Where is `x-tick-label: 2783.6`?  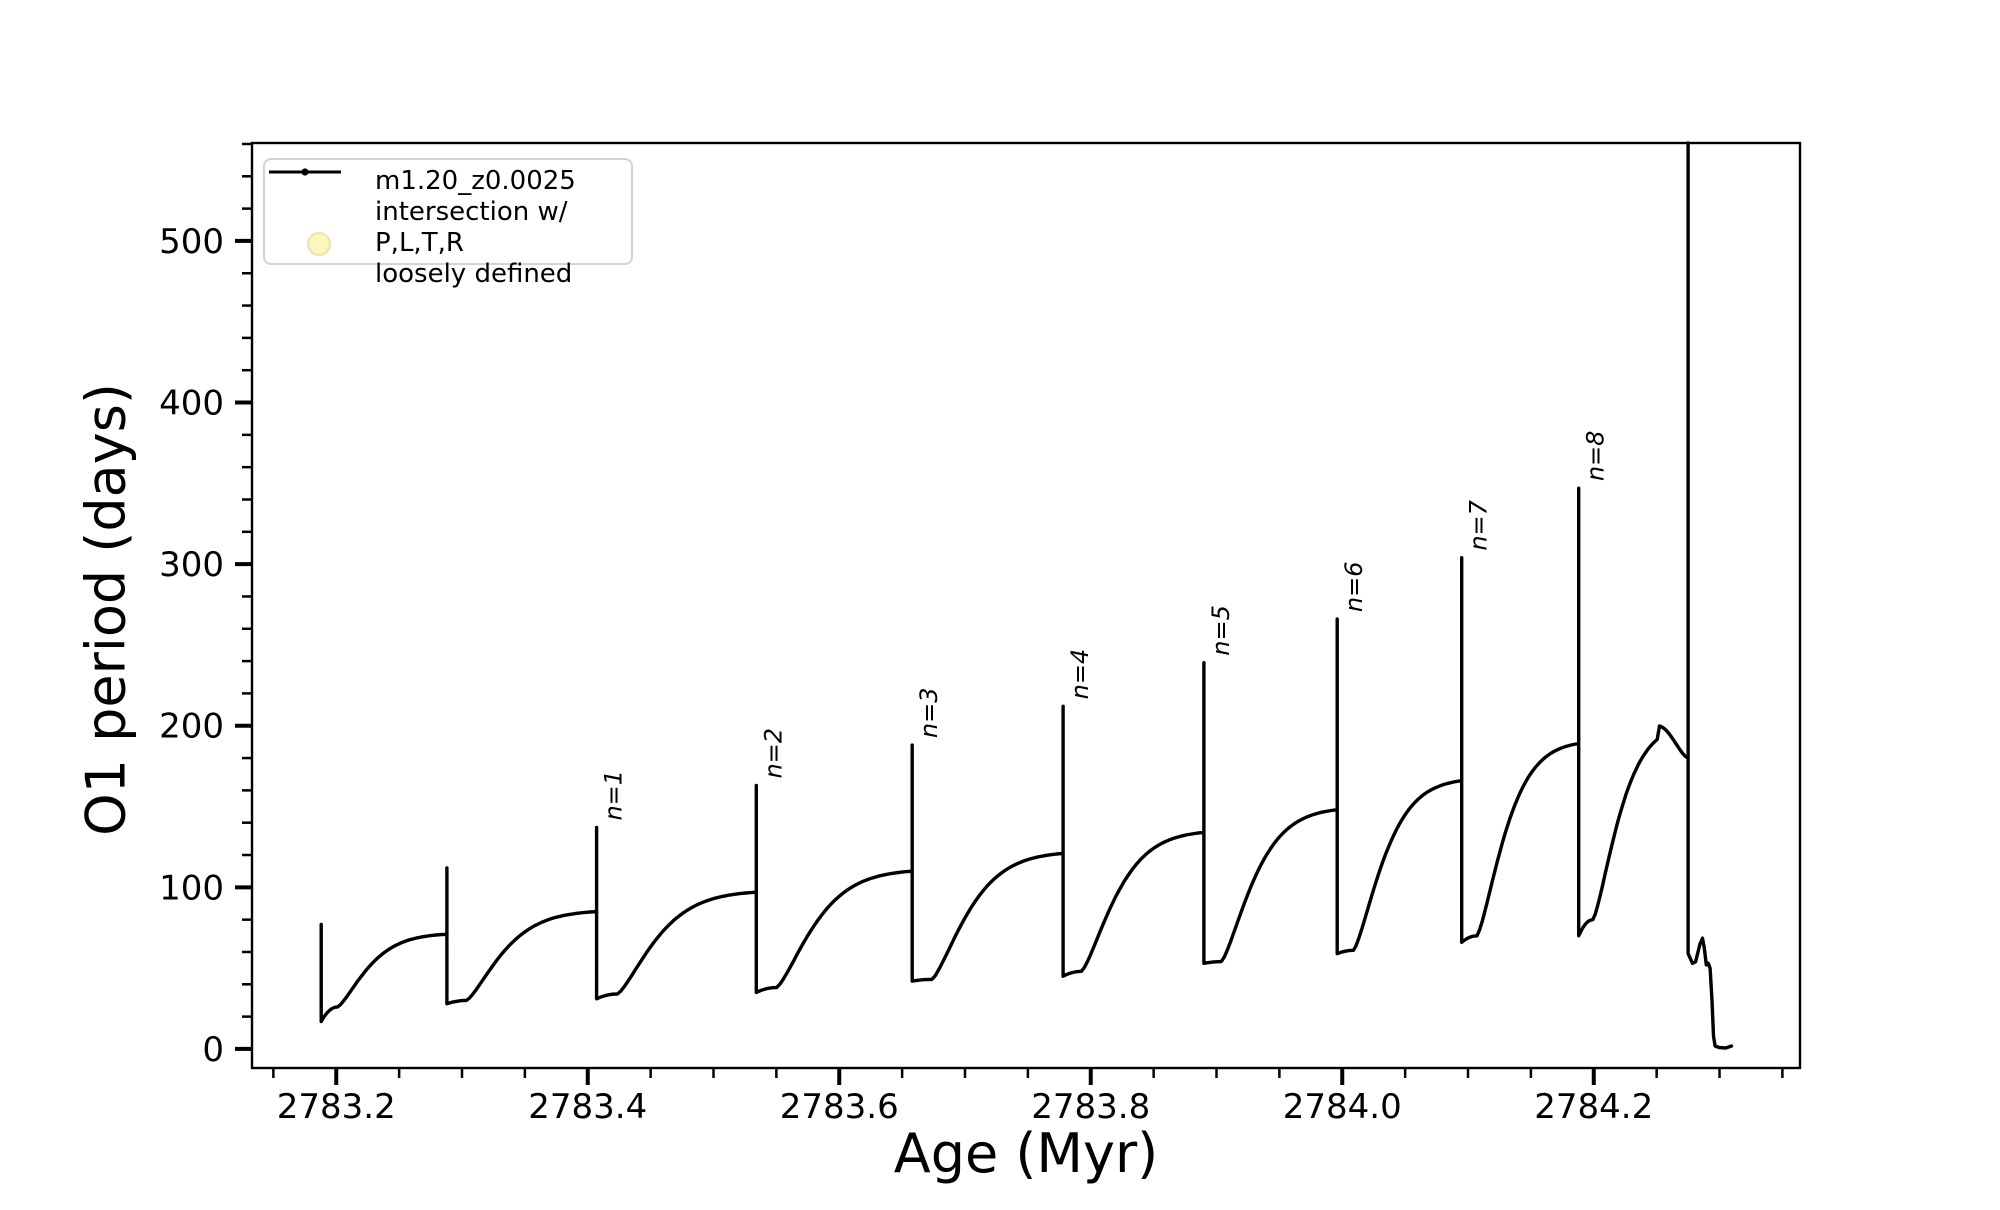 x-tick-label: 2783.6 is located at coordinates (839, 1107).